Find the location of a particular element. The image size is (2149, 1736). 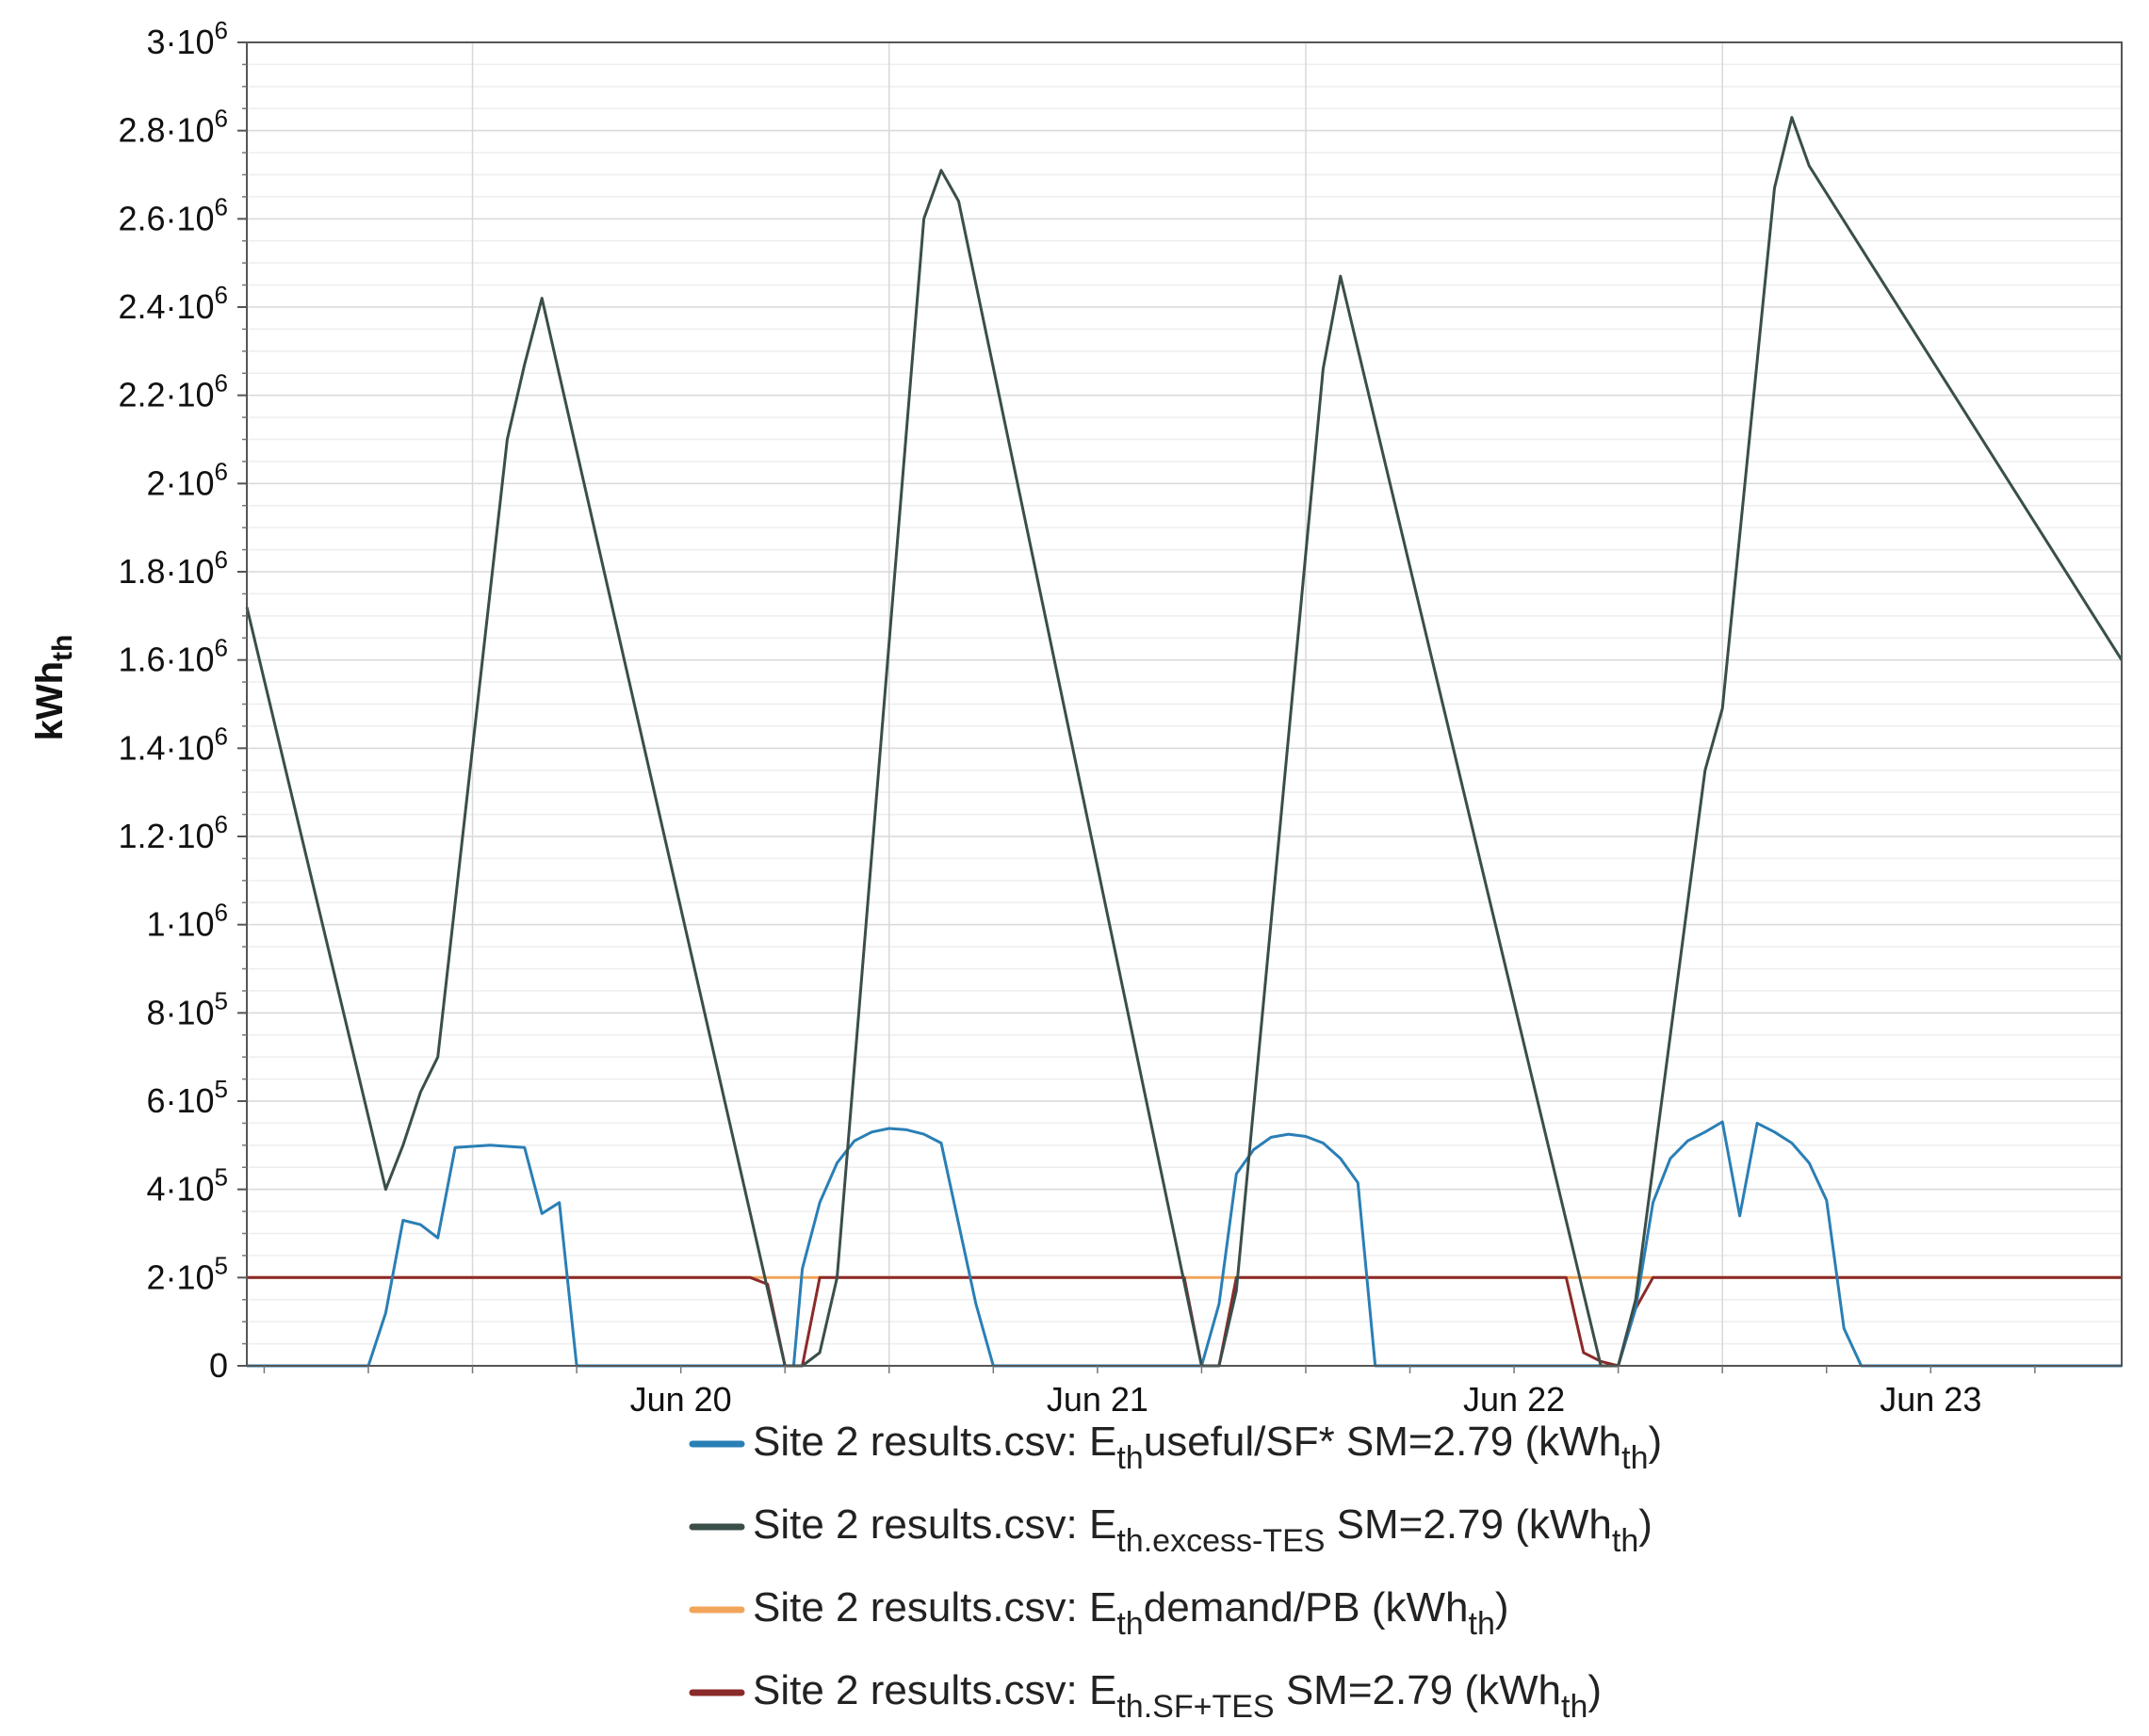

y-tick-label: 1.4·10⁶ is located at coordinates (173, 744).